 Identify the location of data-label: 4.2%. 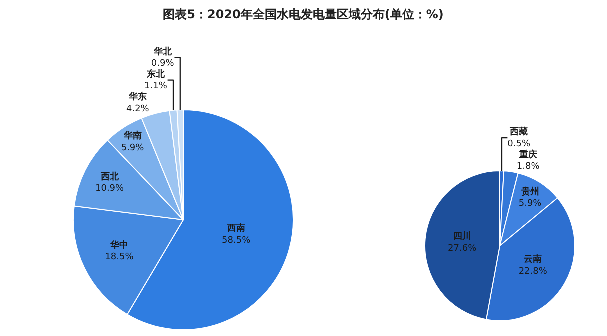
(138, 109).